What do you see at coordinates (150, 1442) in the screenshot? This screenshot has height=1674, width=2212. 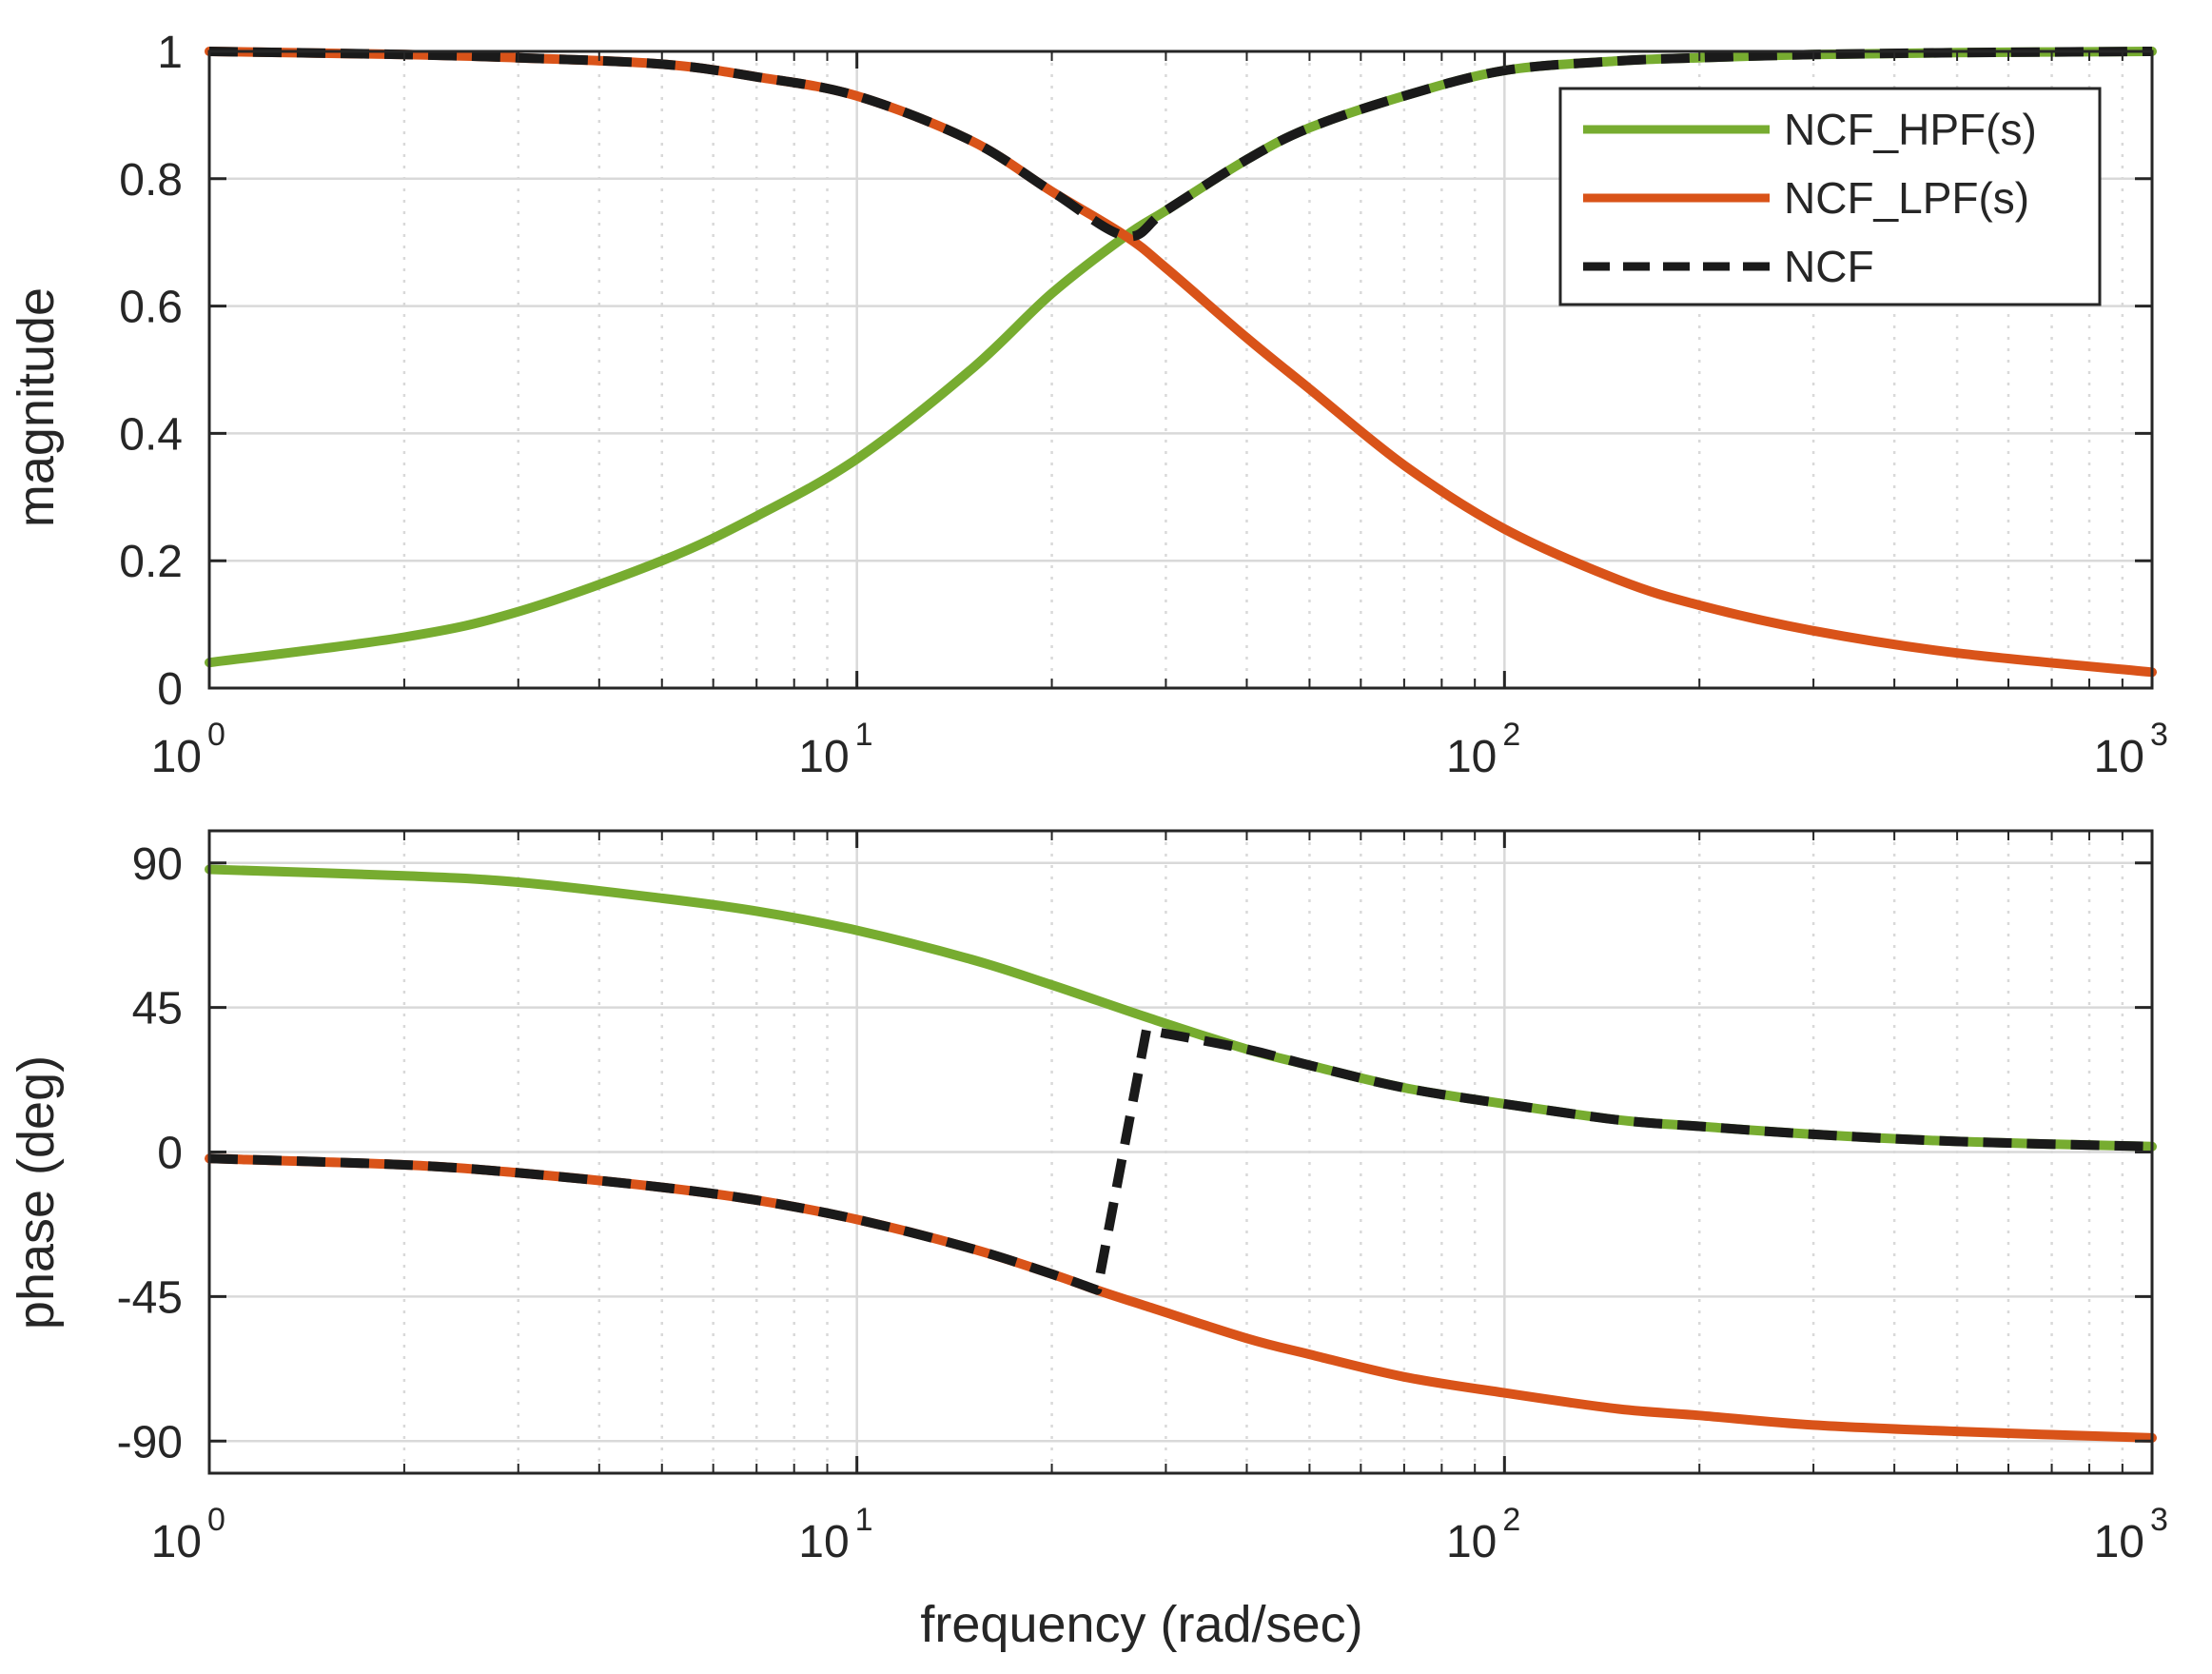 I see `y-tick-label: -90` at bounding box center [150, 1442].